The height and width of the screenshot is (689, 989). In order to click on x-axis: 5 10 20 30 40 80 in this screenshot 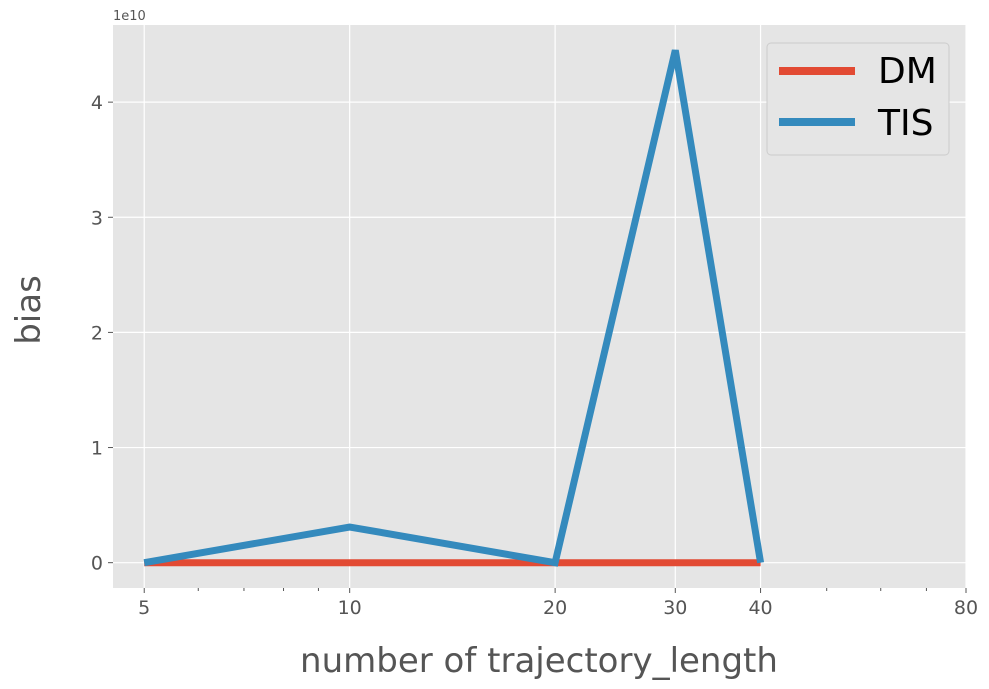, I will do `click(558, 603)`.